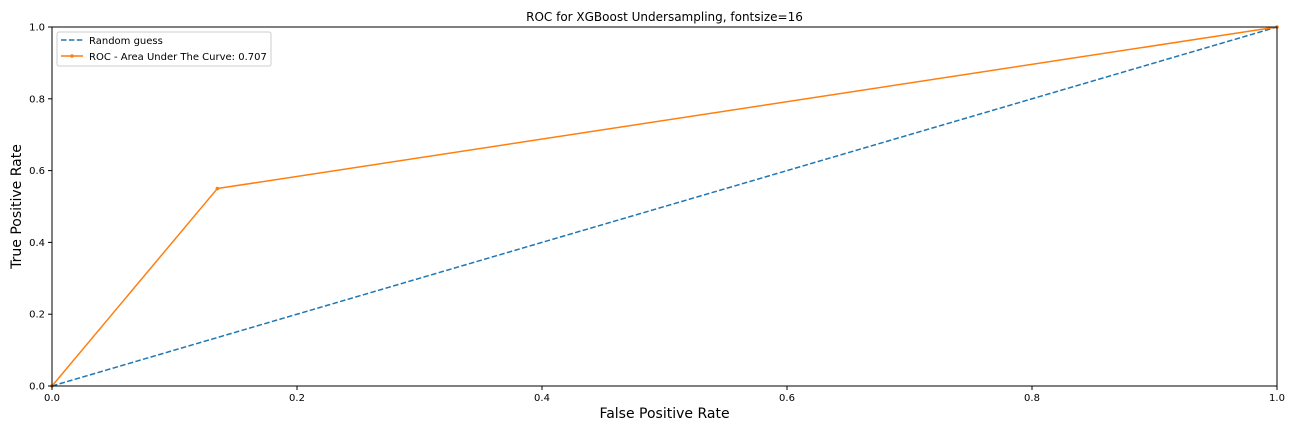 The width and height of the screenshot is (1296, 432). I want to click on y-axis-ticks: 0.0 0.2 0.4 0.6 0.8 1.0, so click(40, 208).